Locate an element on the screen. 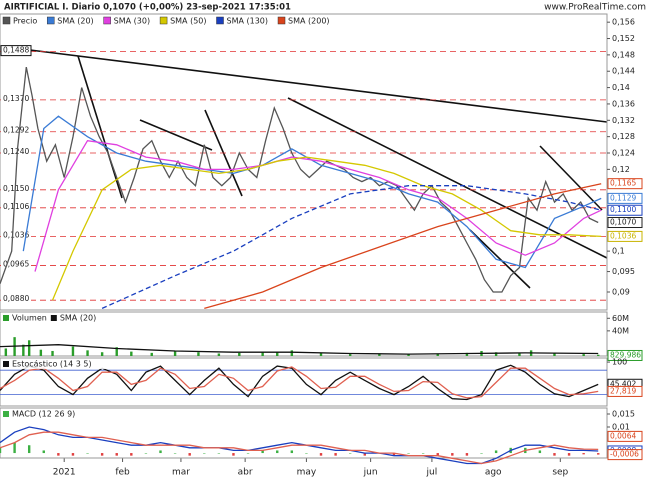 The height and width of the screenshot is (483, 650). panel-title: Estocástico (14 3 5) is located at coordinates (52, 364).